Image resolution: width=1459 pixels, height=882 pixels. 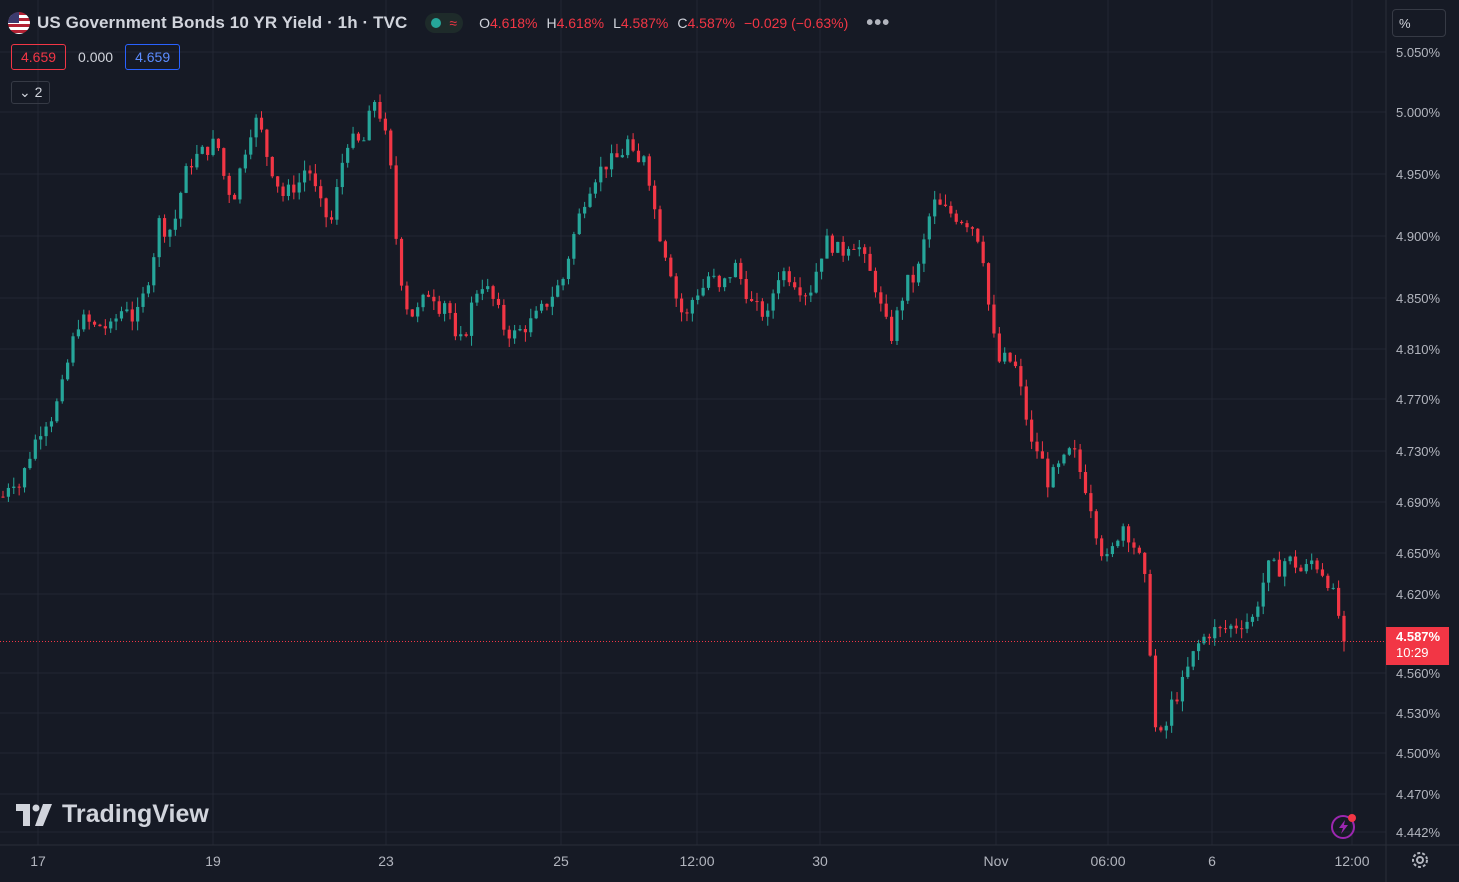 What do you see at coordinates (1418, 451) in the screenshot?
I see `y-tick-label: 4.730%` at bounding box center [1418, 451].